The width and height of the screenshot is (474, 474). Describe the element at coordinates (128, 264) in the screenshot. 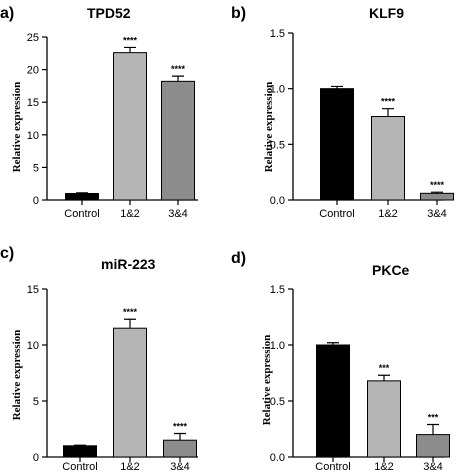

I see `chart-title: miR-223` at that location.